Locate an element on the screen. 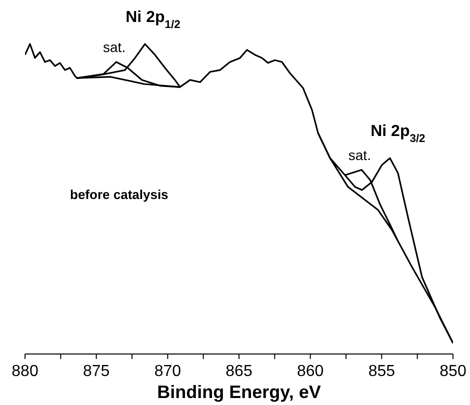  x-tick-label: 855 is located at coordinates (382, 371).